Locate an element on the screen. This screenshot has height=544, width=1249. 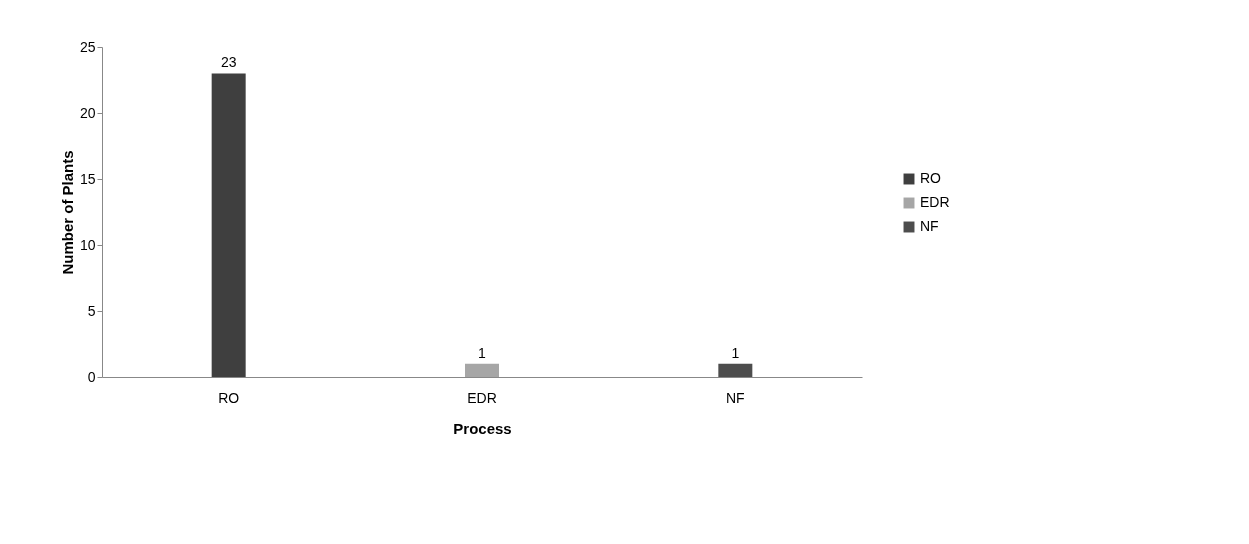
y-tick-label: 20 is located at coordinates (87, 112).